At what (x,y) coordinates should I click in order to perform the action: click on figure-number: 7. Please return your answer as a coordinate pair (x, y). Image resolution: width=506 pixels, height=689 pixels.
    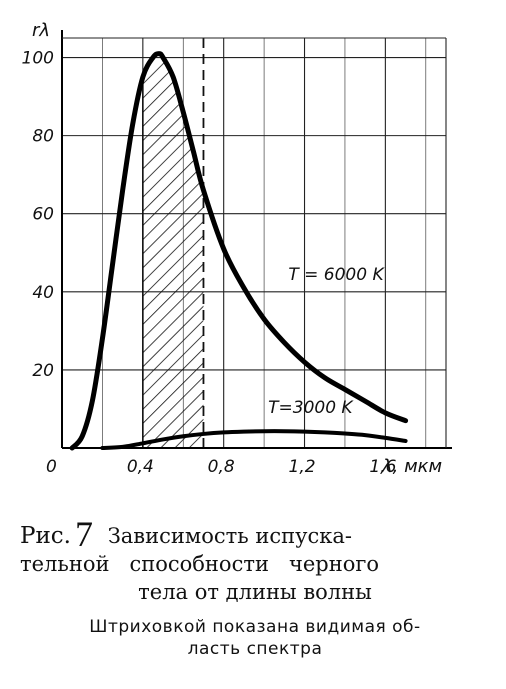
    Looking at the image, I should click on (84, 534).